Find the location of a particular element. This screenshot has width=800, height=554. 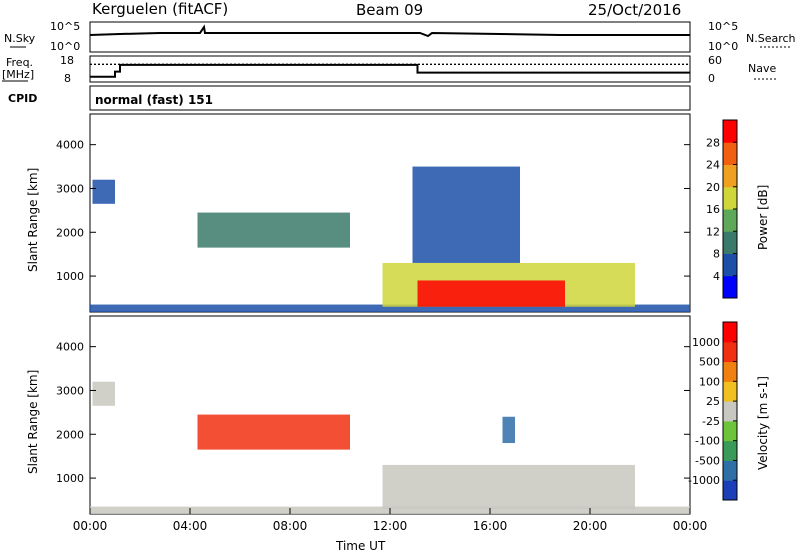

noise-right-label: N.Search is located at coordinates (771, 38).